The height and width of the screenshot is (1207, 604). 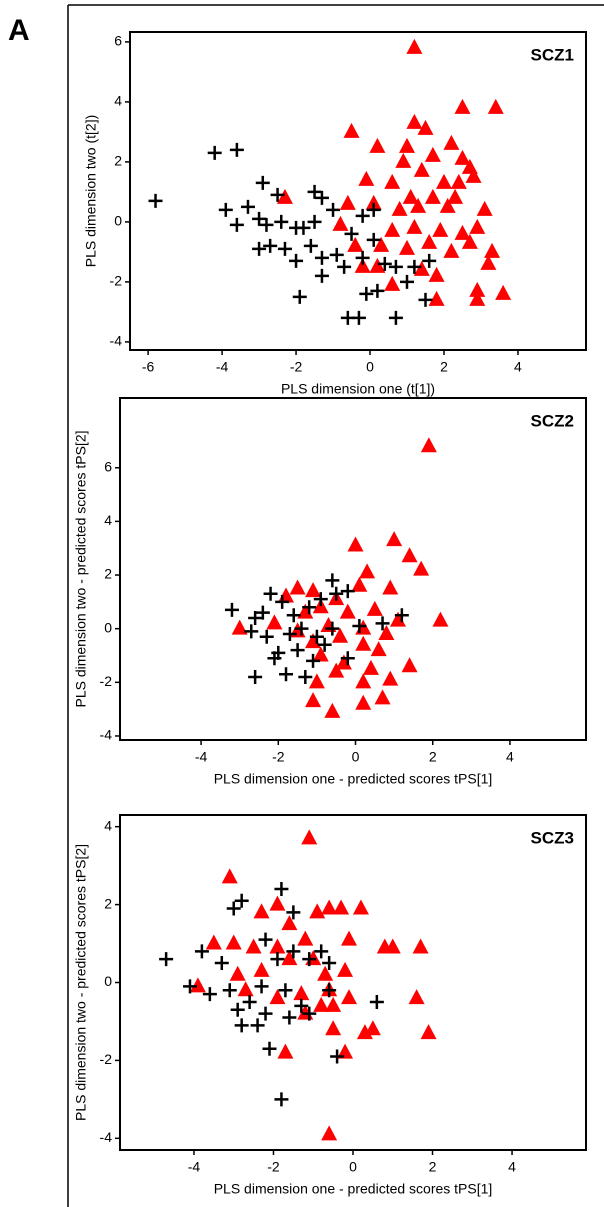 What do you see at coordinates (552, 420) in the screenshot?
I see `chart-title: SCZ2` at bounding box center [552, 420].